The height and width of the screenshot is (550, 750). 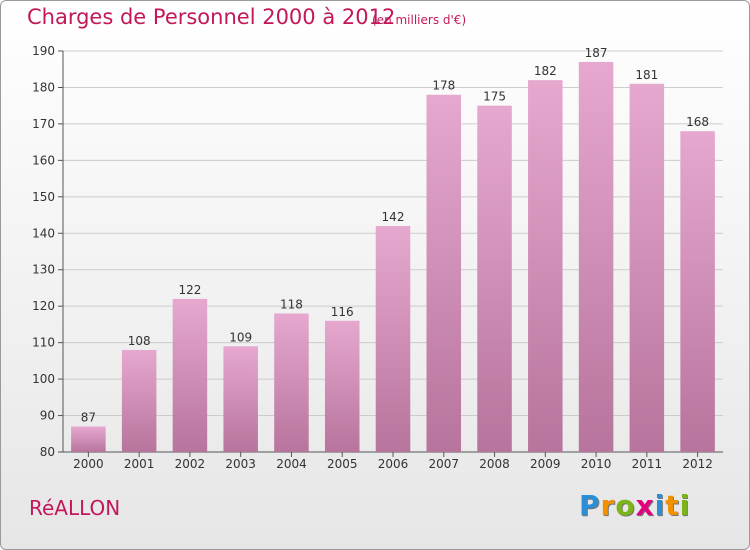 What do you see at coordinates (494, 97) in the screenshot?
I see `data-label: 175` at bounding box center [494, 97].